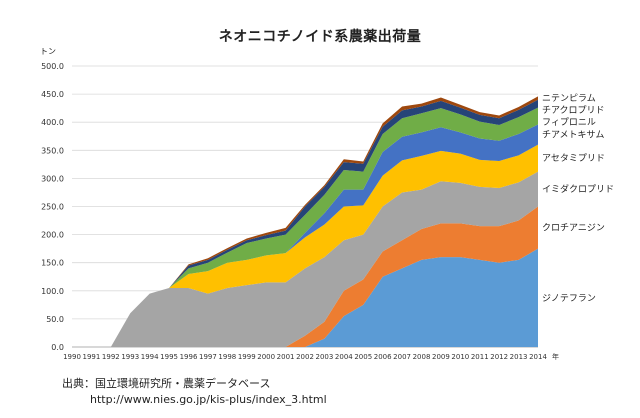  What do you see at coordinates (169, 357) in the screenshot?
I see `x-tick-label: 1995` at bounding box center [169, 357].